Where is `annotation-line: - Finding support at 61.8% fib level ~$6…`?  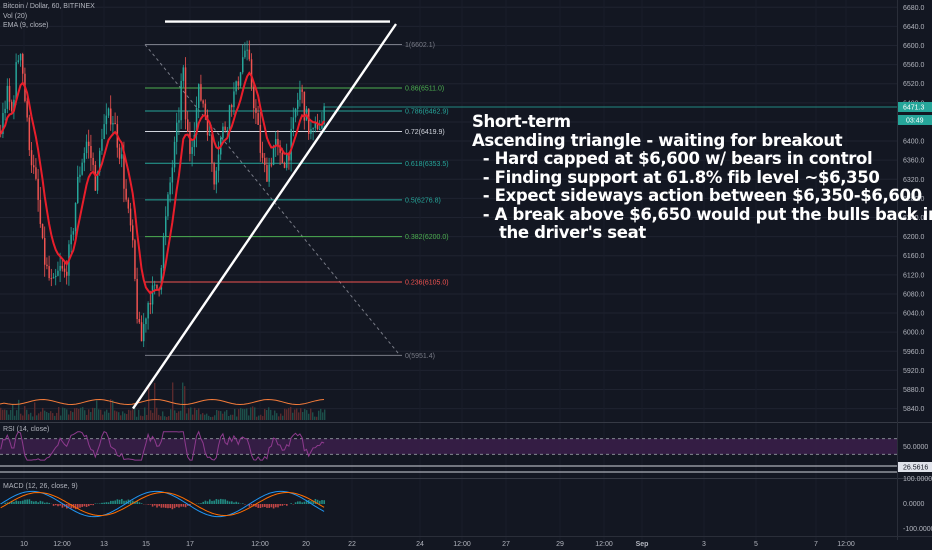
annotation-line: - Finding support at 61.8% fib level ~$6… is located at coordinates (676, 177).